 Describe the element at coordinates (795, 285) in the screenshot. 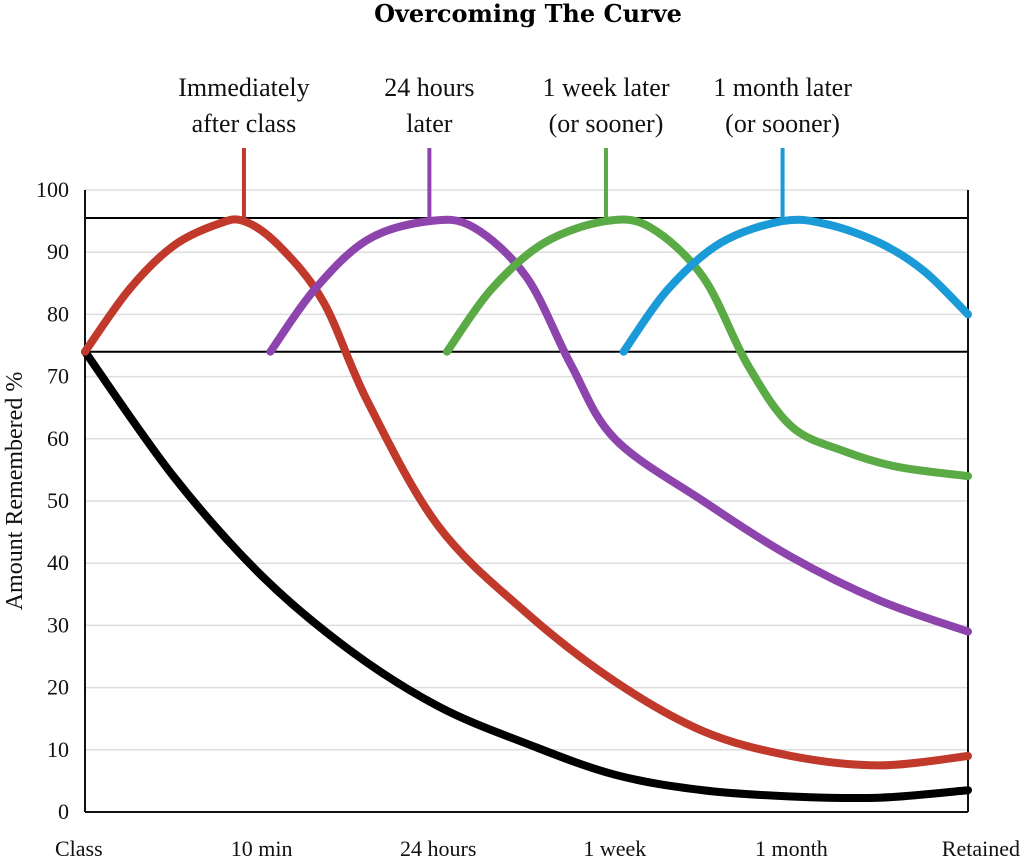

I see `series-line` at that location.